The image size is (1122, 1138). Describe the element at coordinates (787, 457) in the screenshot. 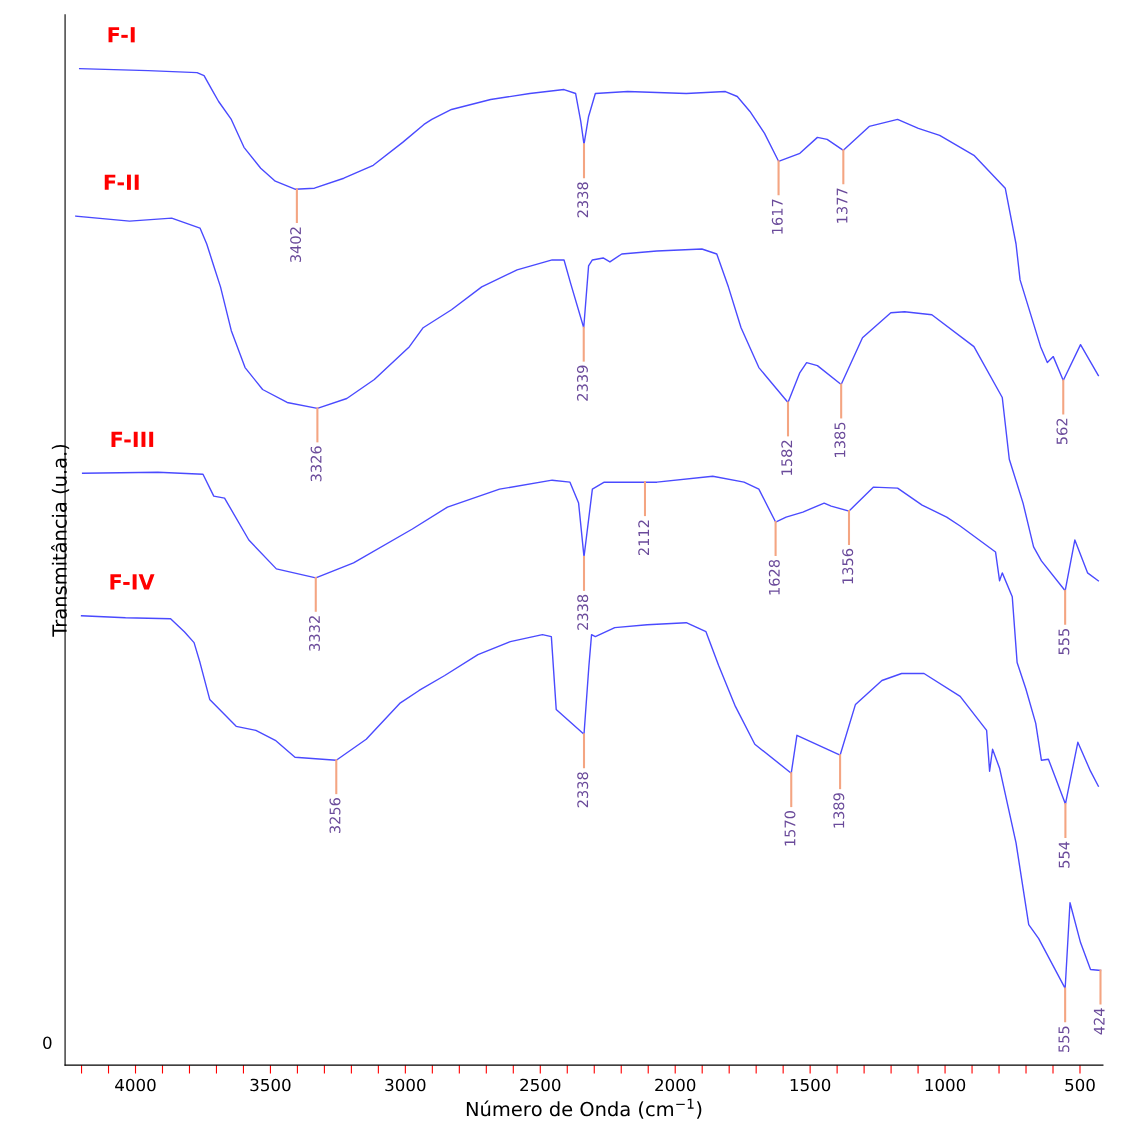

I see `annotation: 1582` at that location.